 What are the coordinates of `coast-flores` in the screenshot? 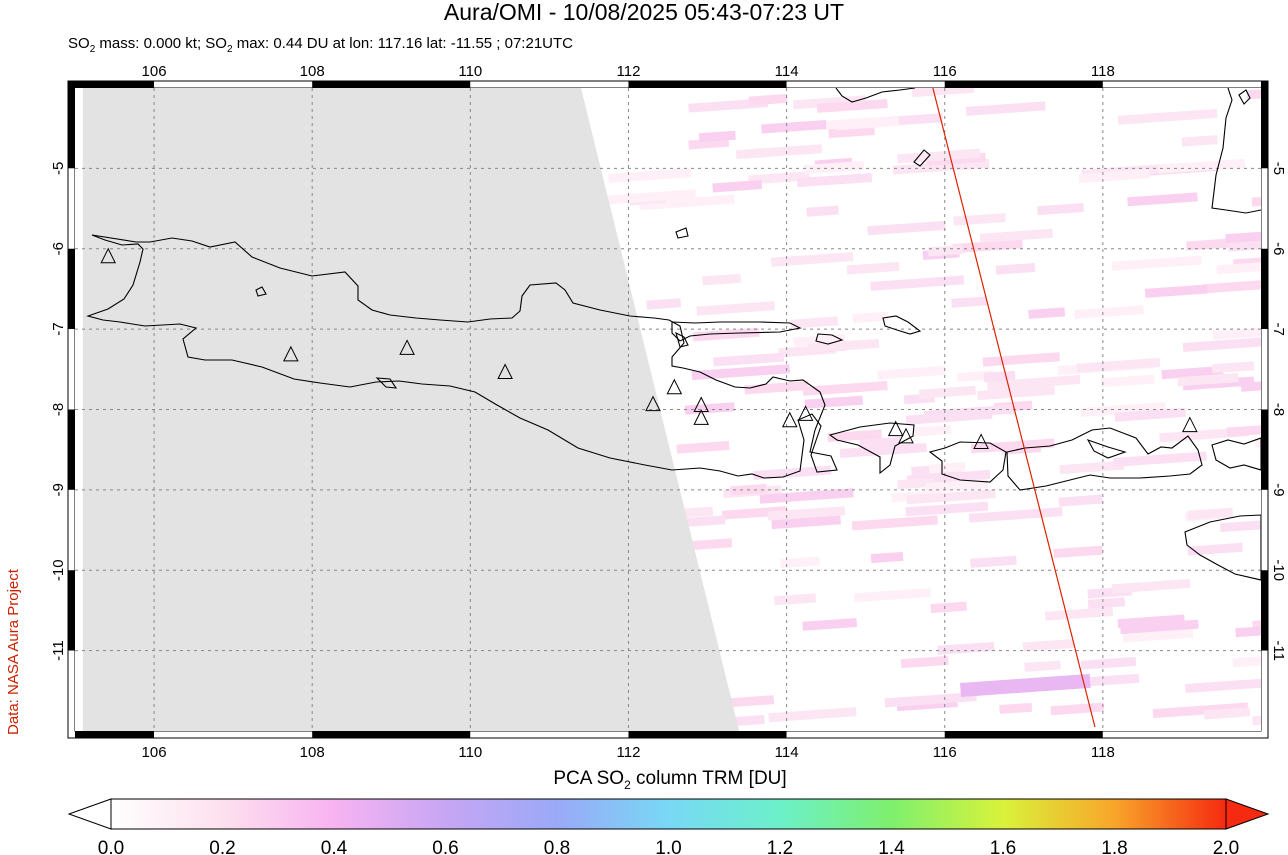 It's located at (1236, 454).